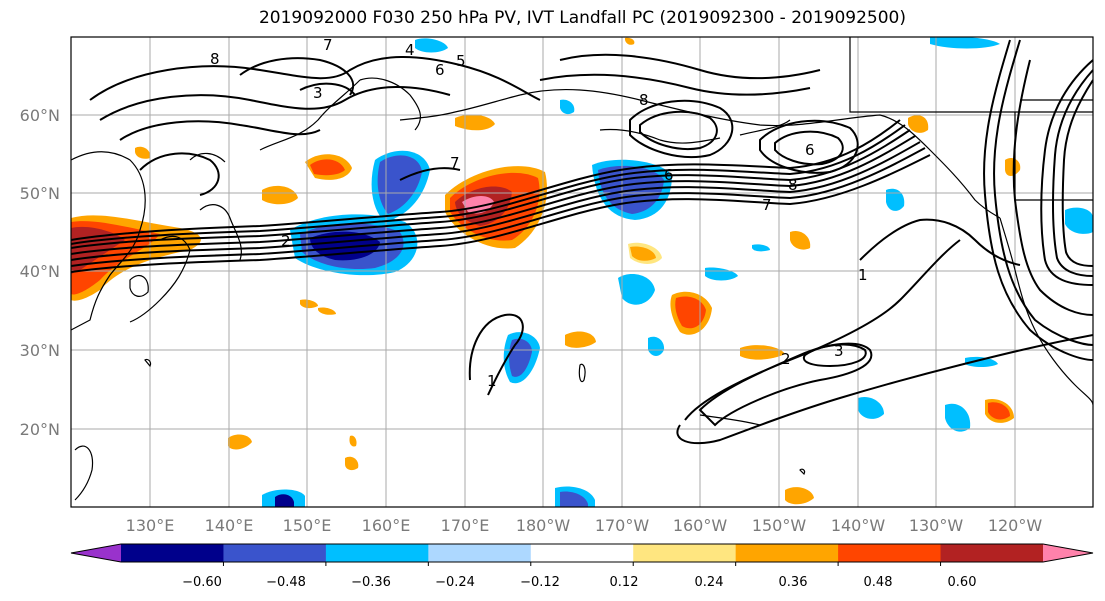  I want to click on lat-label: 30°N, so click(40, 350).